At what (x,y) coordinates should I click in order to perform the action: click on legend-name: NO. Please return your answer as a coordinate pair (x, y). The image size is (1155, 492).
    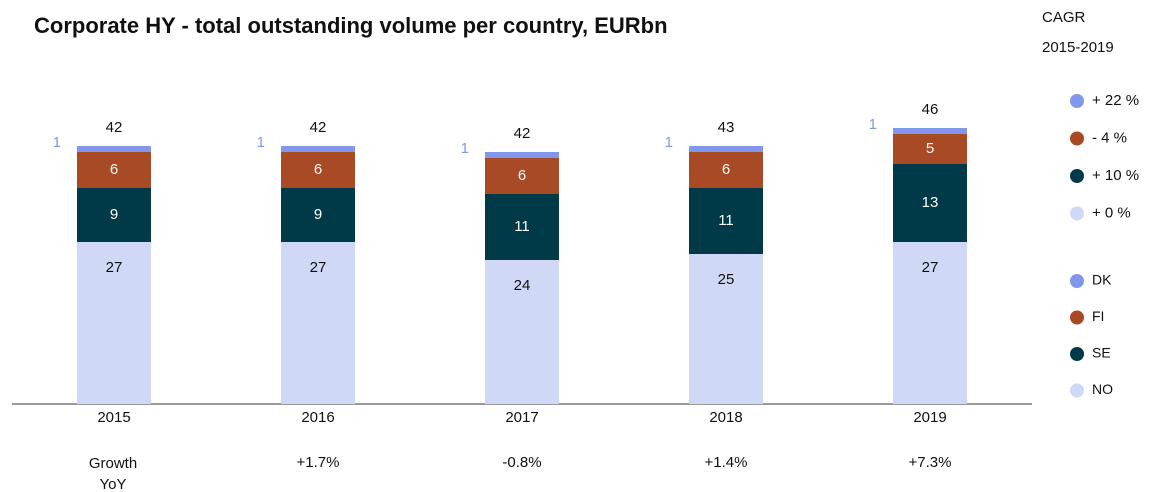
    Looking at the image, I should click on (1102, 389).